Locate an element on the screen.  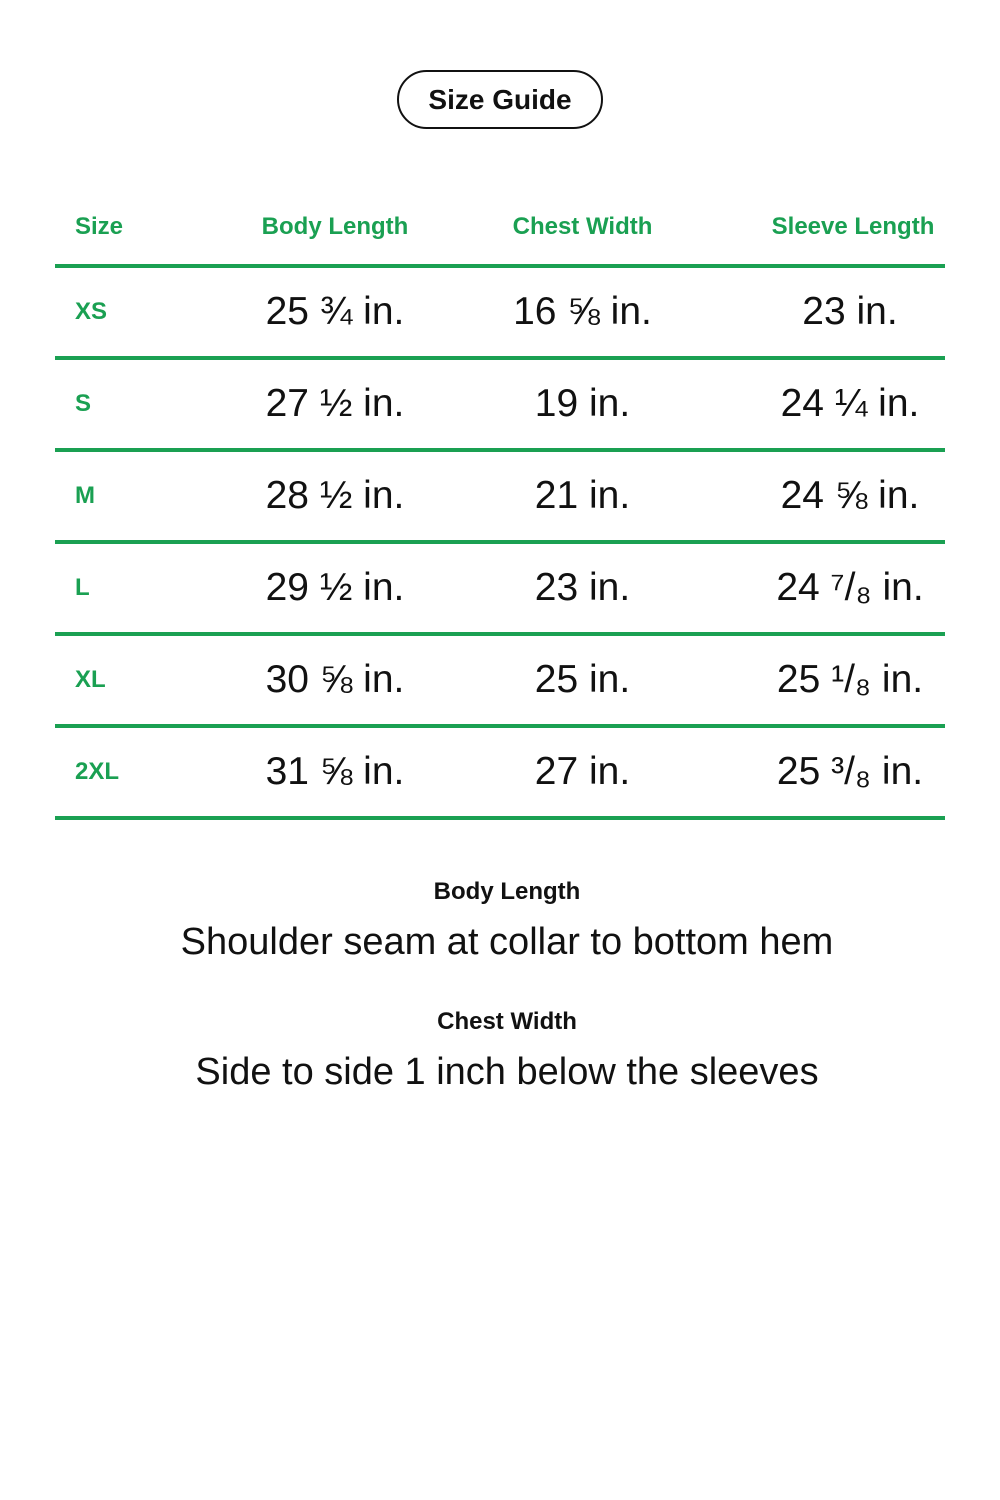
sleeve-length-value: 24 ¼ in. is located at coordinates (850, 403).